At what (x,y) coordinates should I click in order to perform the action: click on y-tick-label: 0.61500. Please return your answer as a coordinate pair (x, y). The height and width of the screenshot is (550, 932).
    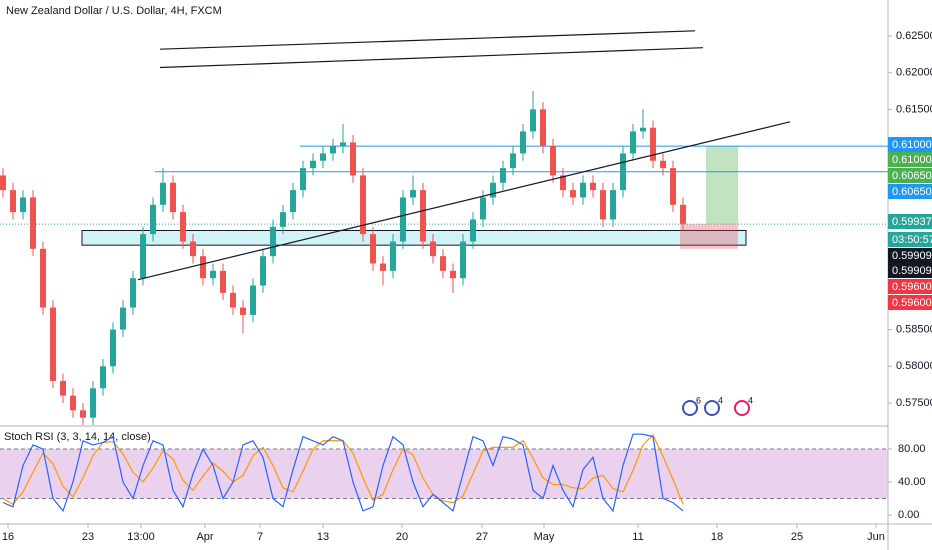
    Looking at the image, I should click on (914, 109).